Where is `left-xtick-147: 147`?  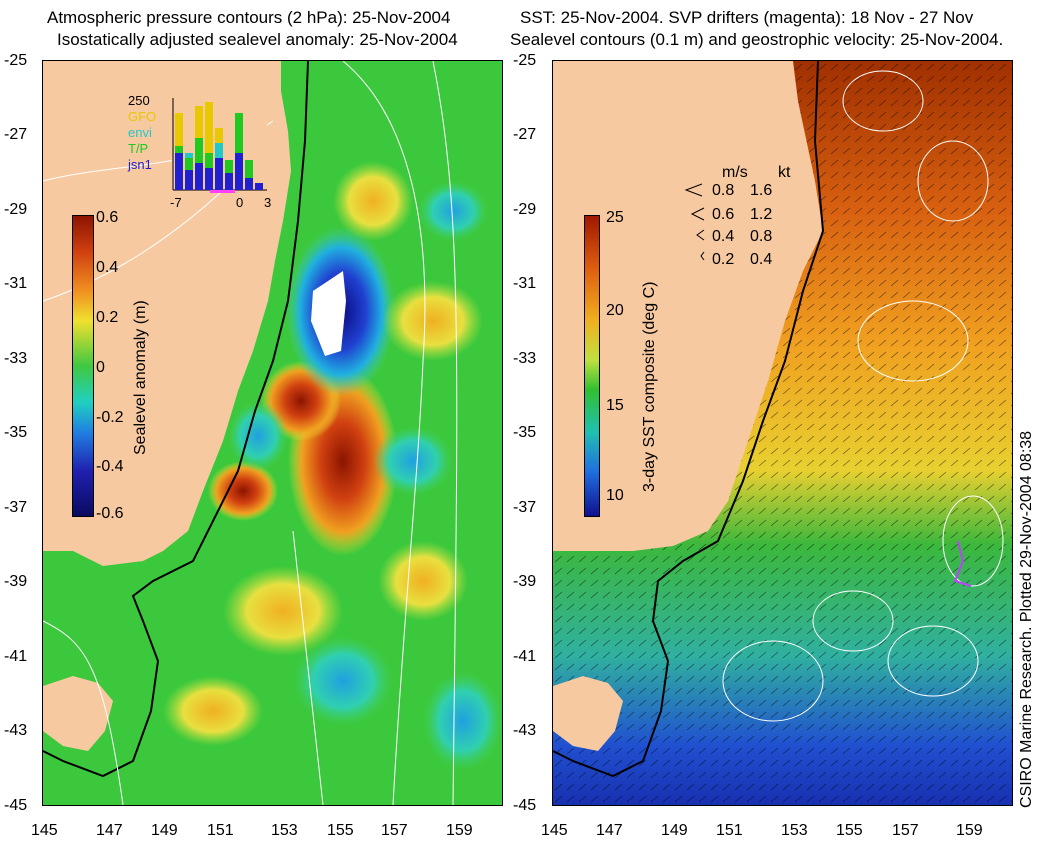 left-xtick-147: 147 is located at coordinates (109, 830).